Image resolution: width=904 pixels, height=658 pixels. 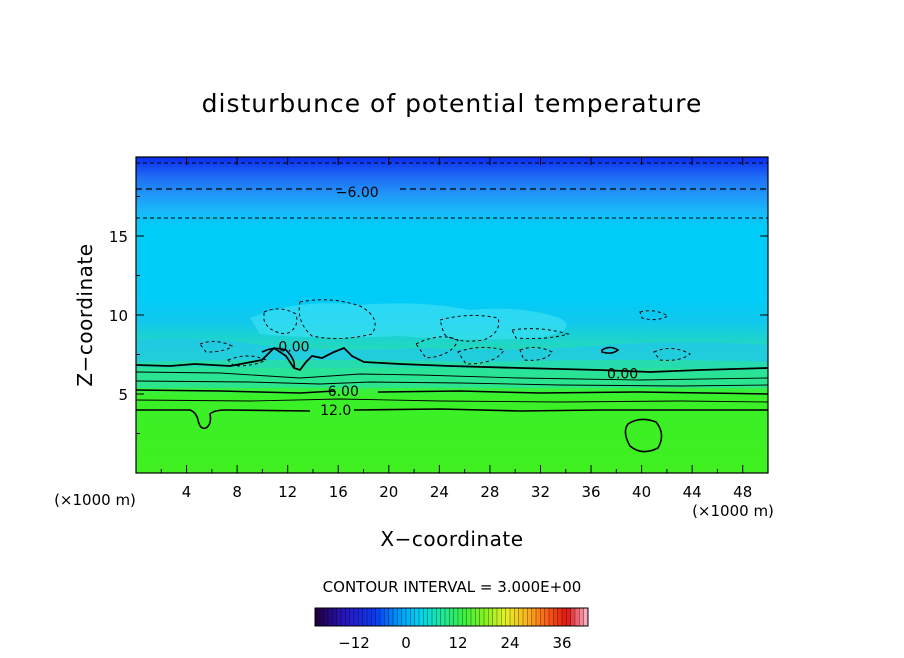 What do you see at coordinates (335, 411) in the screenshot?
I see `contour-label: 12.0` at bounding box center [335, 411].